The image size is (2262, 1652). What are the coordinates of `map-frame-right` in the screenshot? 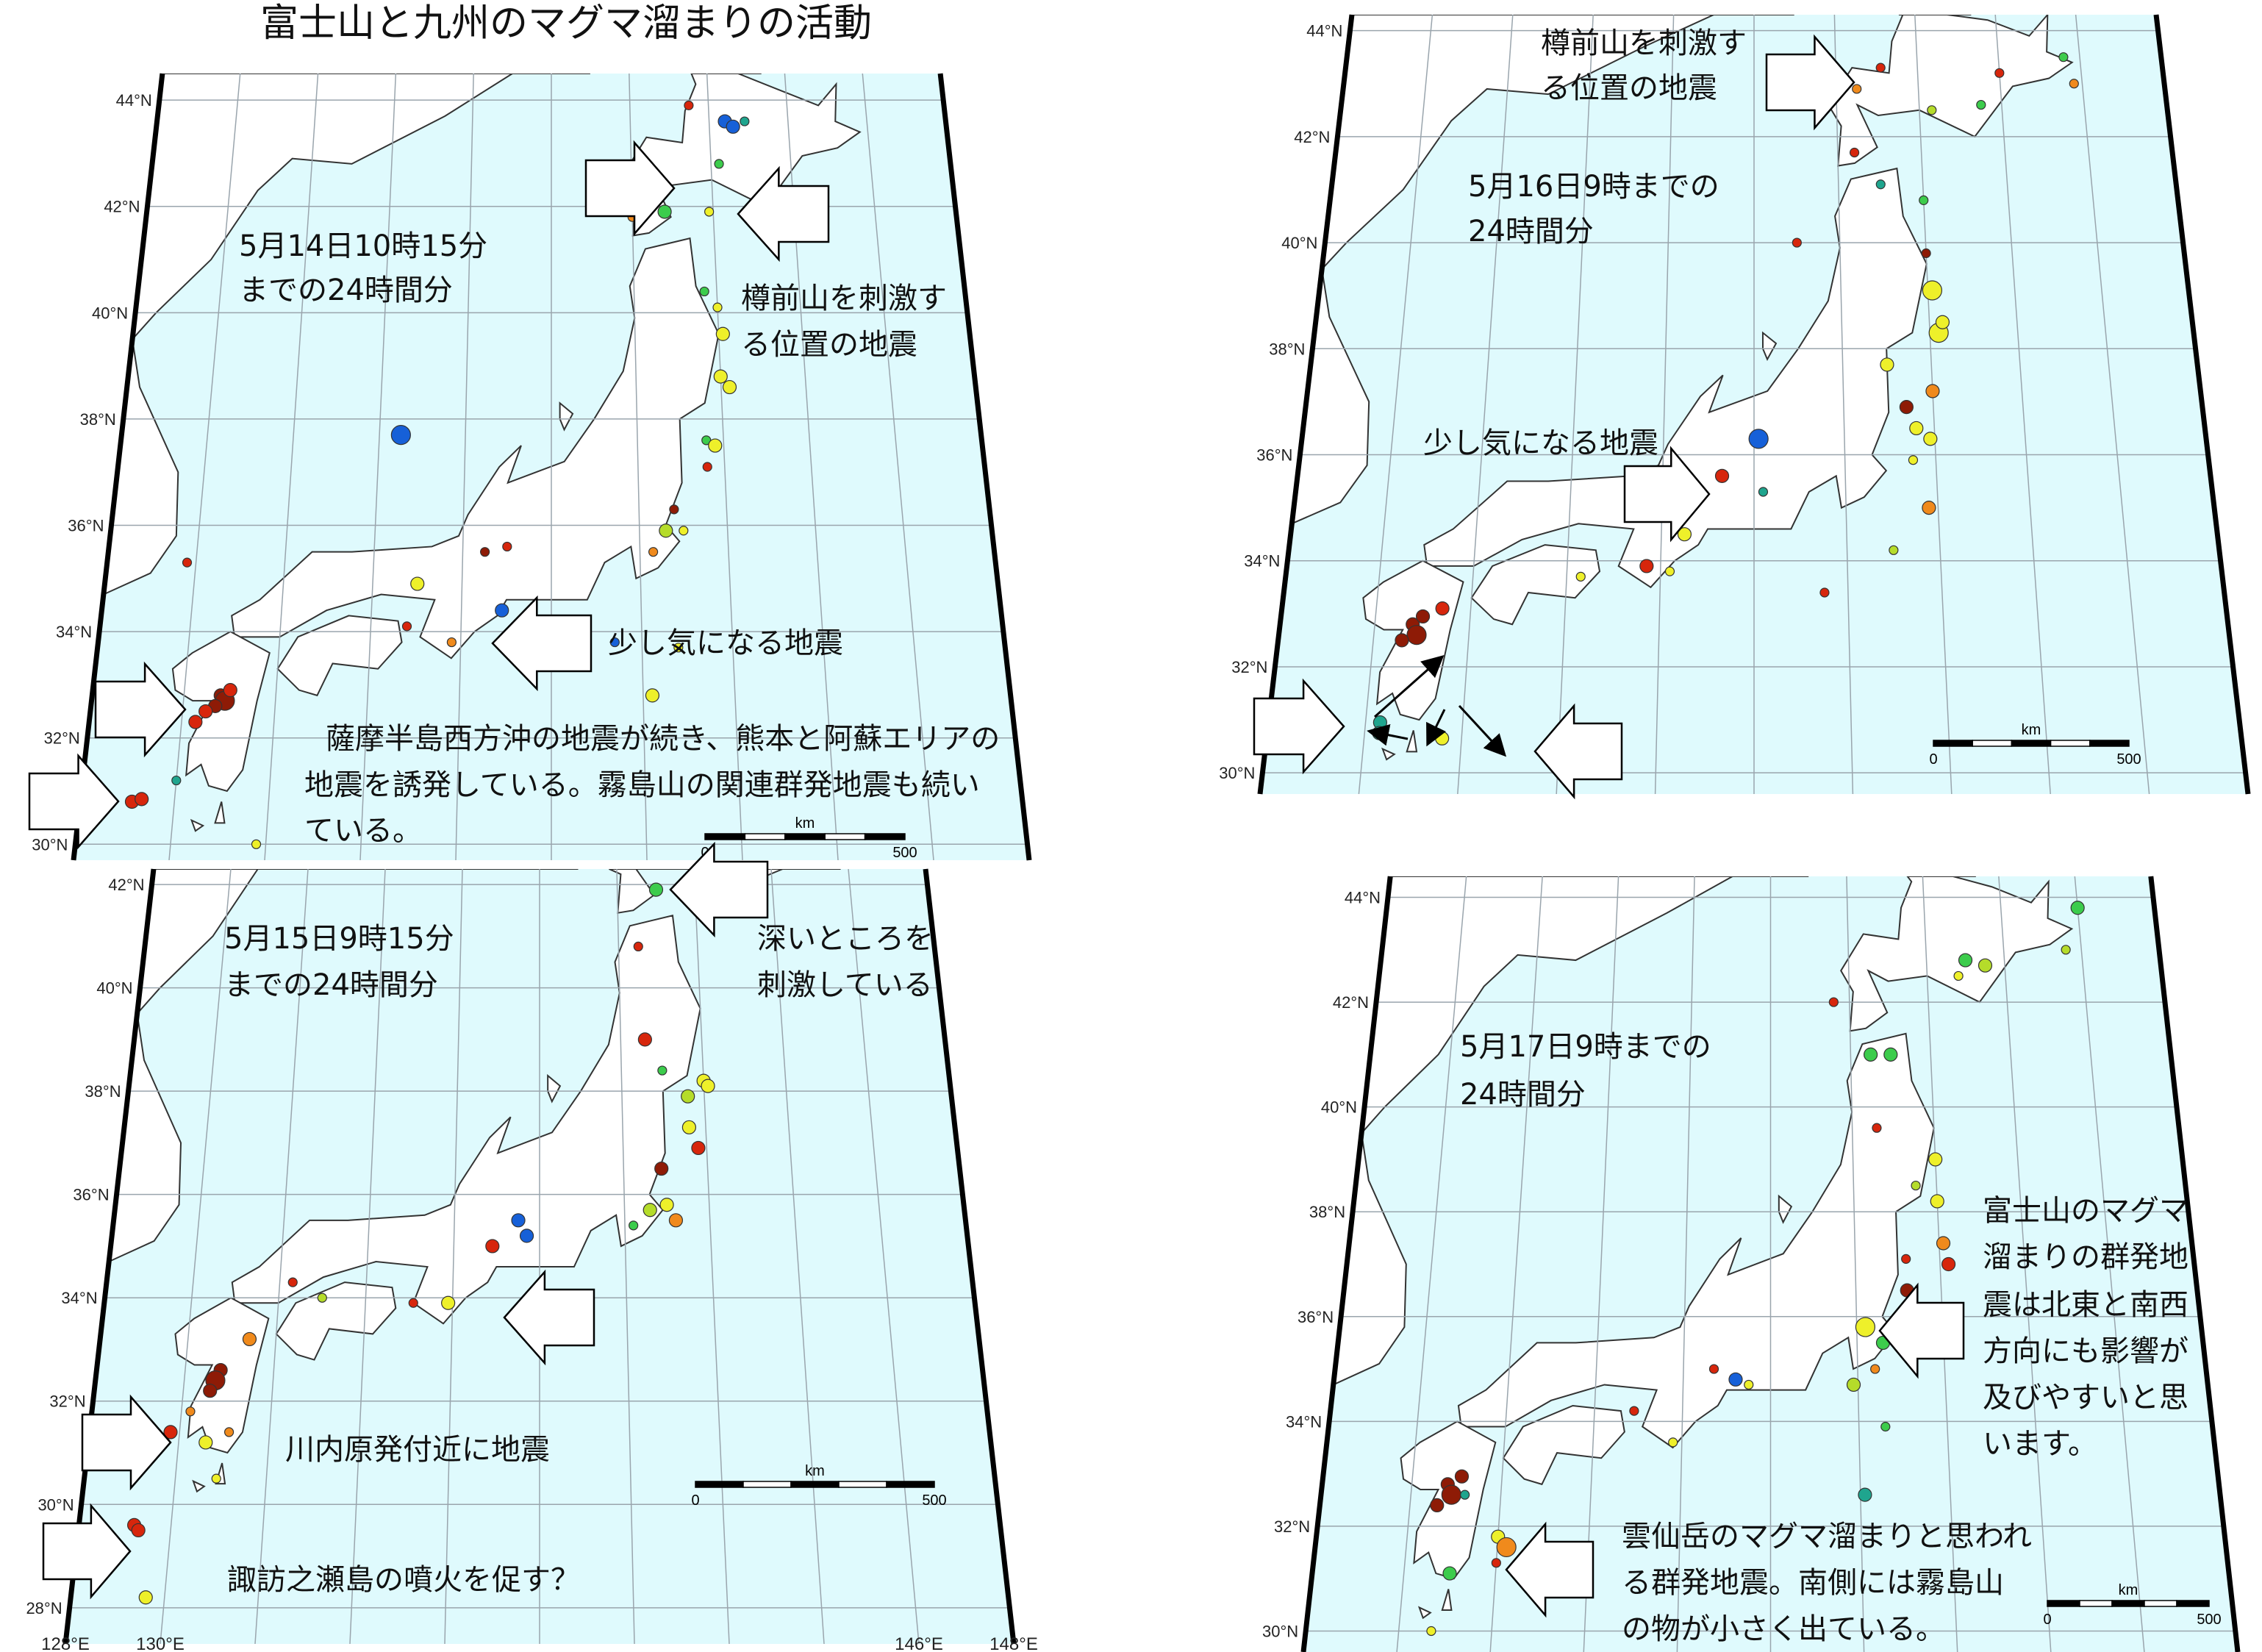 It's located at (984, 467).